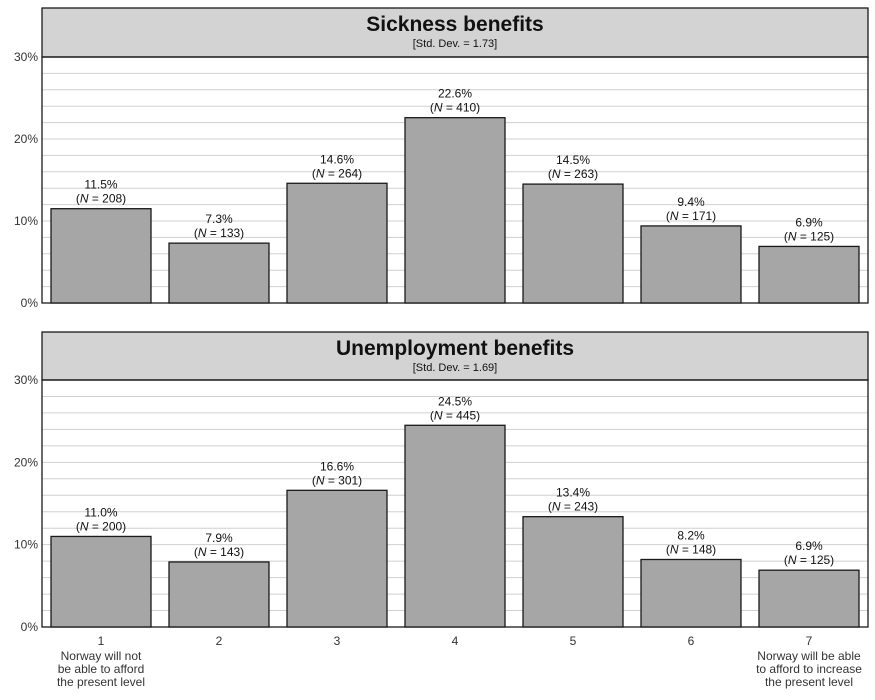  Describe the element at coordinates (455, 368) in the screenshot. I see `panel-subtitle: [Std. Dev. = 1.69]` at that location.